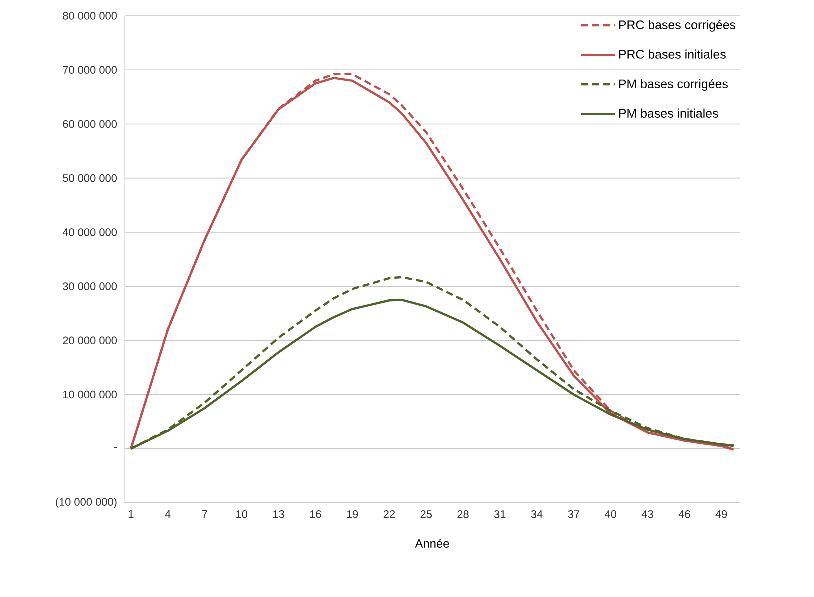 The width and height of the screenshot is (814, 597). Describe the element at coordinates (90, 124) in the screenshot. I see `y-tick-label: 60 000 000` at that location.